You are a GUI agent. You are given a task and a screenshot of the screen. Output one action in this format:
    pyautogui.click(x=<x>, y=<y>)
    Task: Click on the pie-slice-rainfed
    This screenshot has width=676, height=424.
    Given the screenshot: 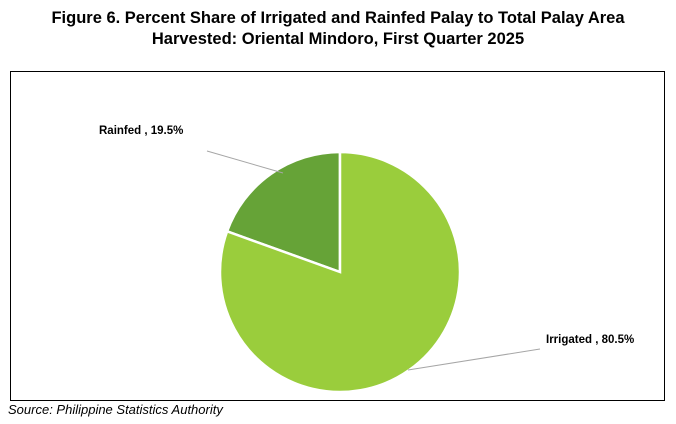 What is the action you would take?
    pyautogui.click(x=283, y=212)
    